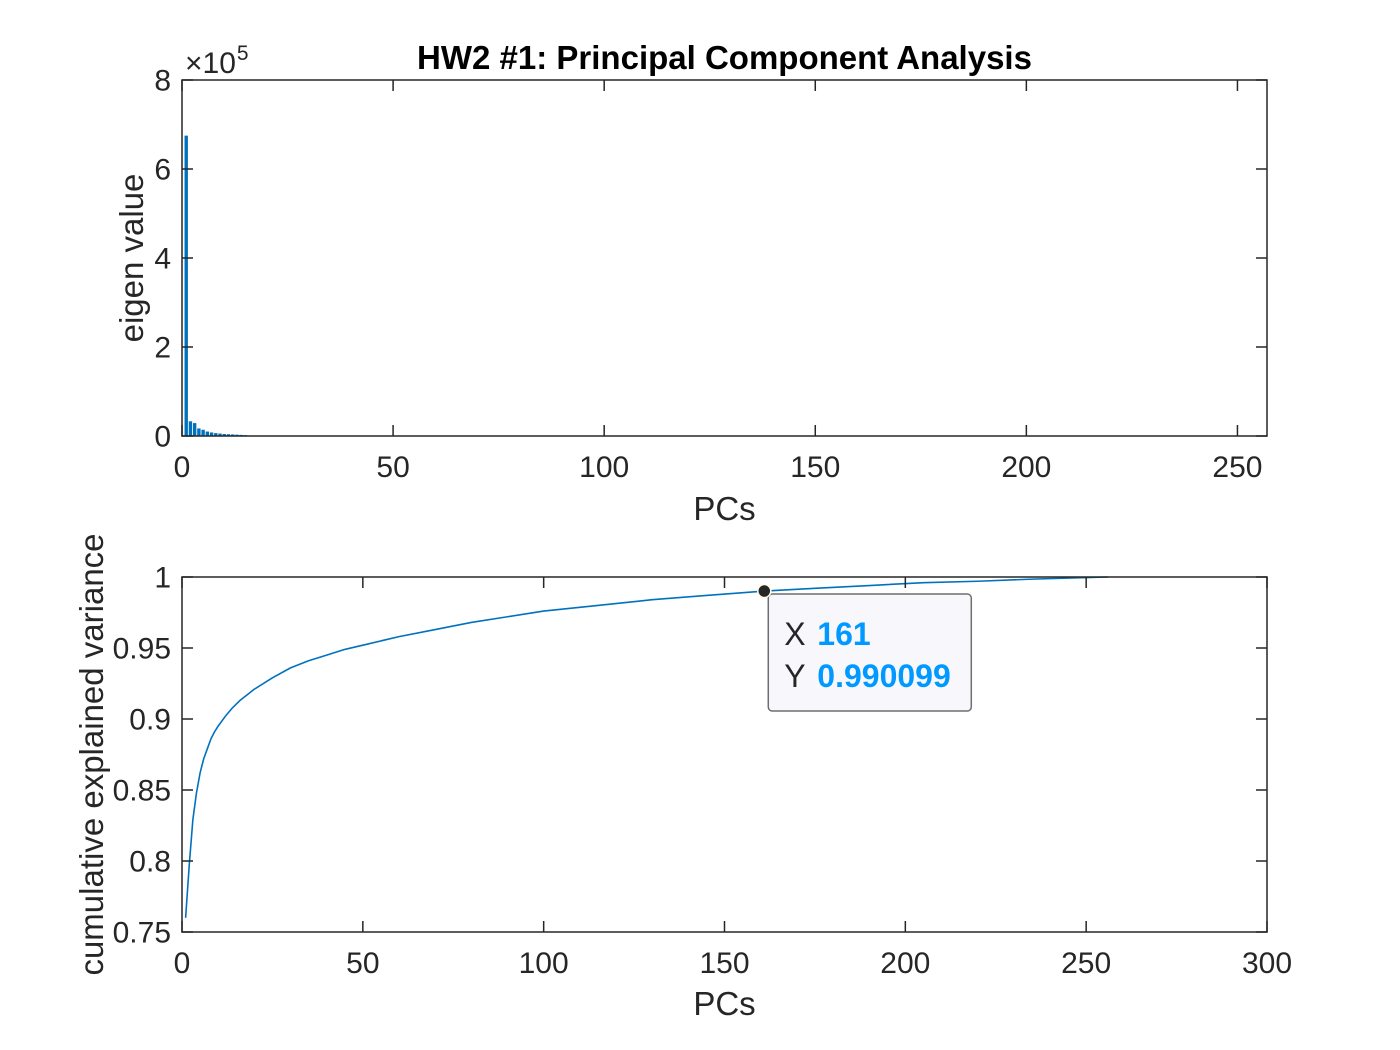 Image resolution: width=1400 pixels, height=1050 pixels. What do you see at coordinates (142, 649) in the screenshot?
I see `y-tick-label: 0.95` at bounding box center [142, 649].